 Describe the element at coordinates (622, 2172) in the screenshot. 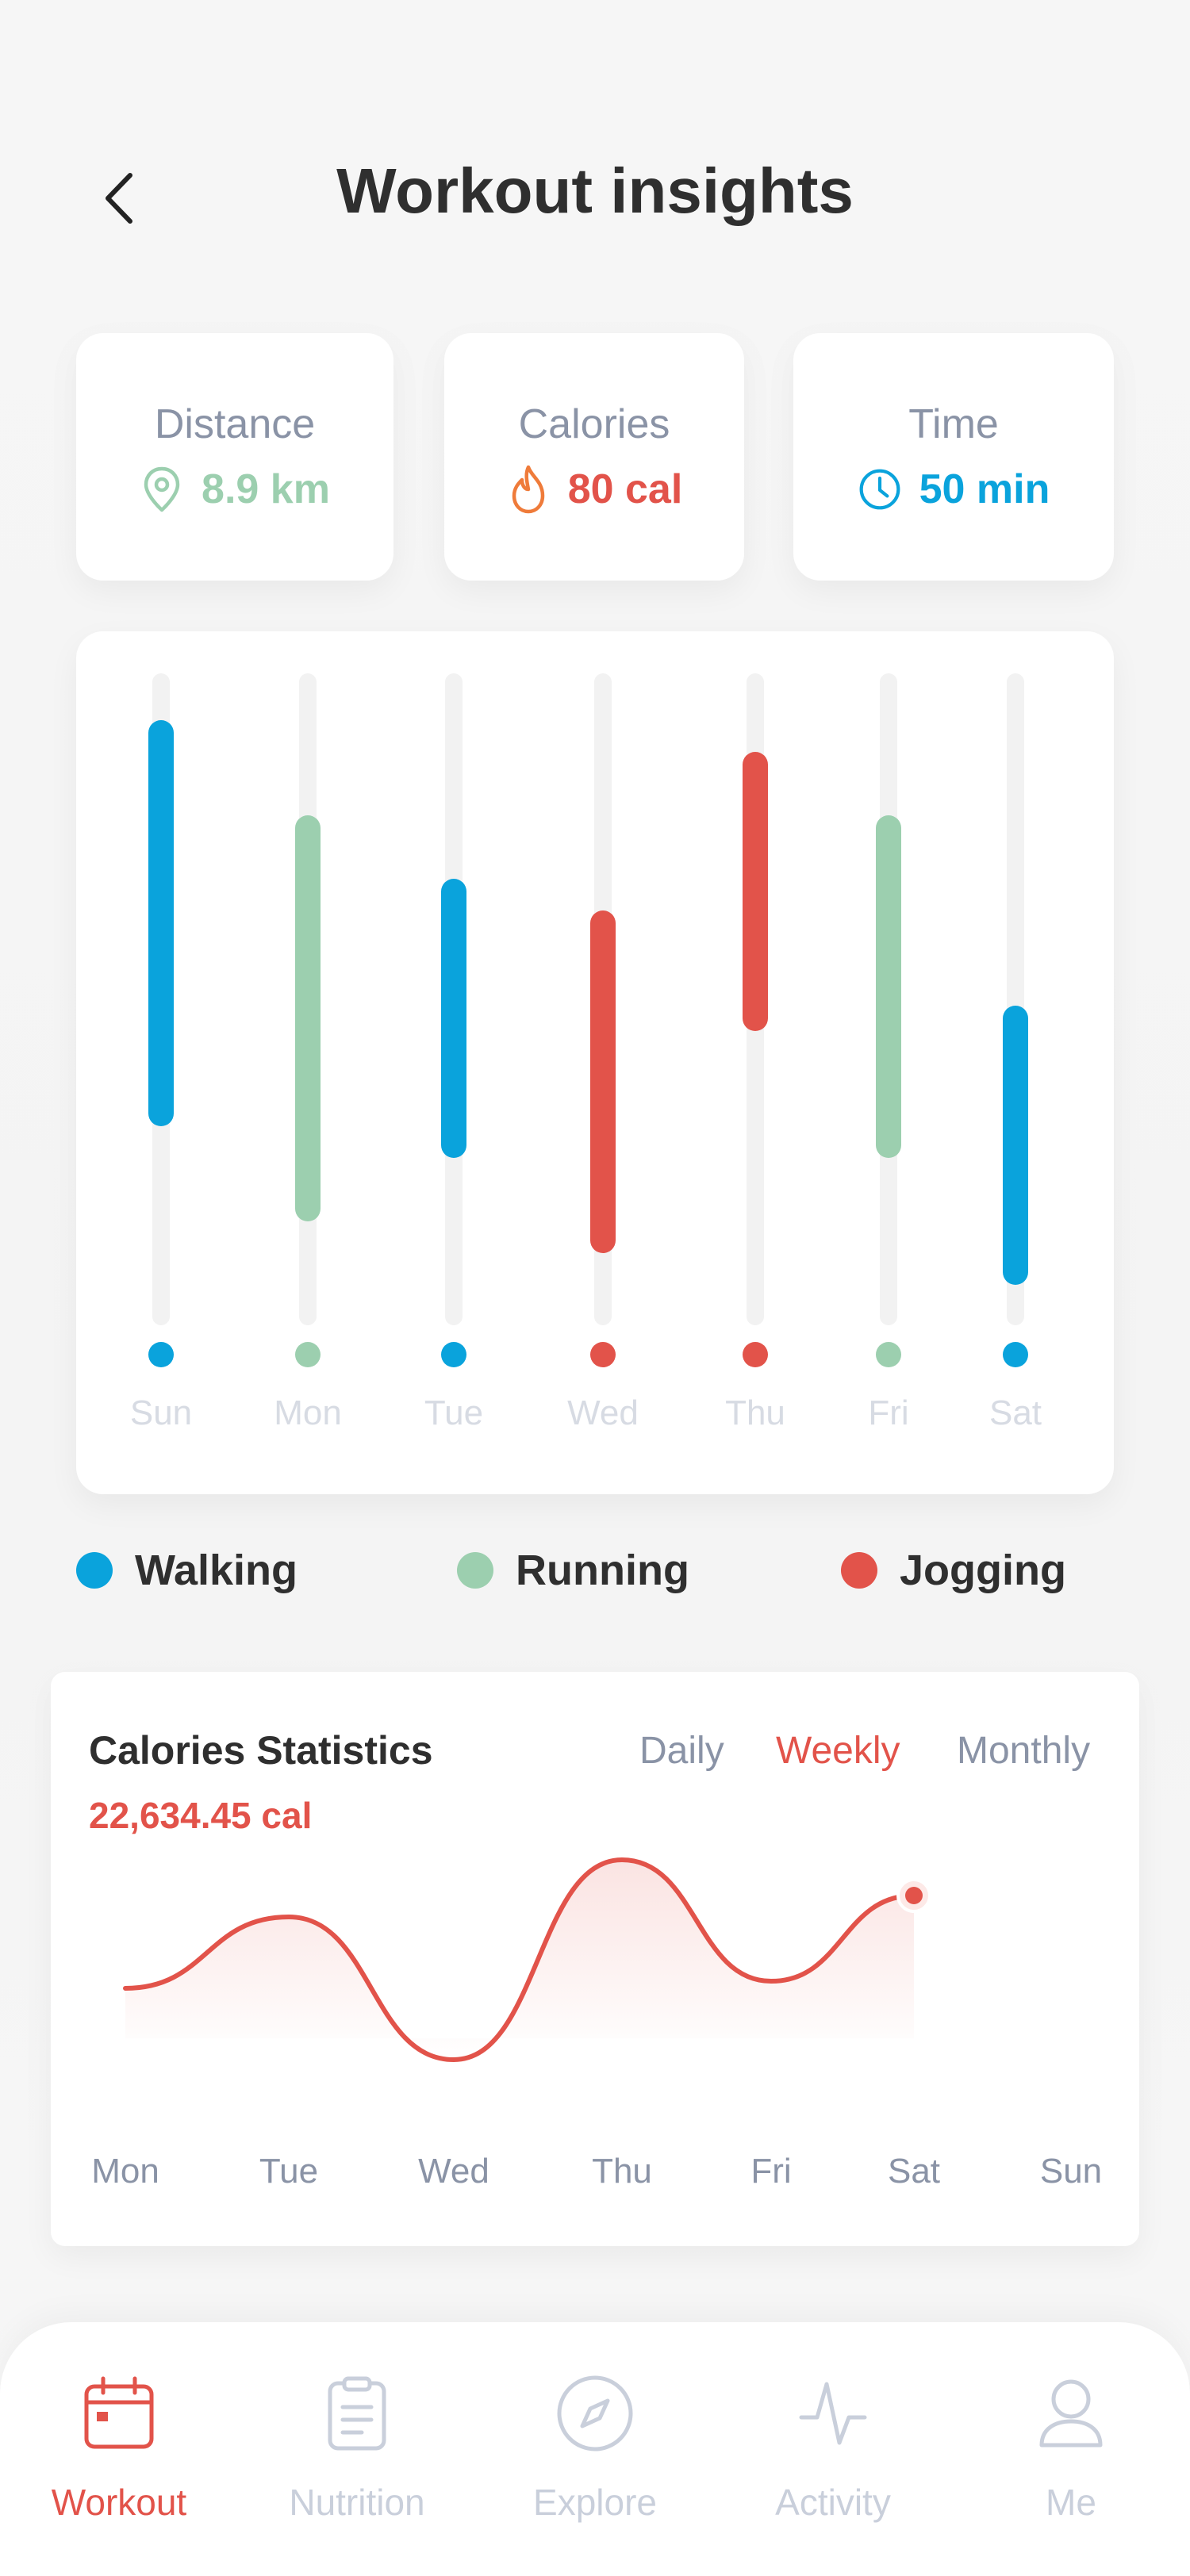

I see `calories-axis-label-thu: Thu` at that location.